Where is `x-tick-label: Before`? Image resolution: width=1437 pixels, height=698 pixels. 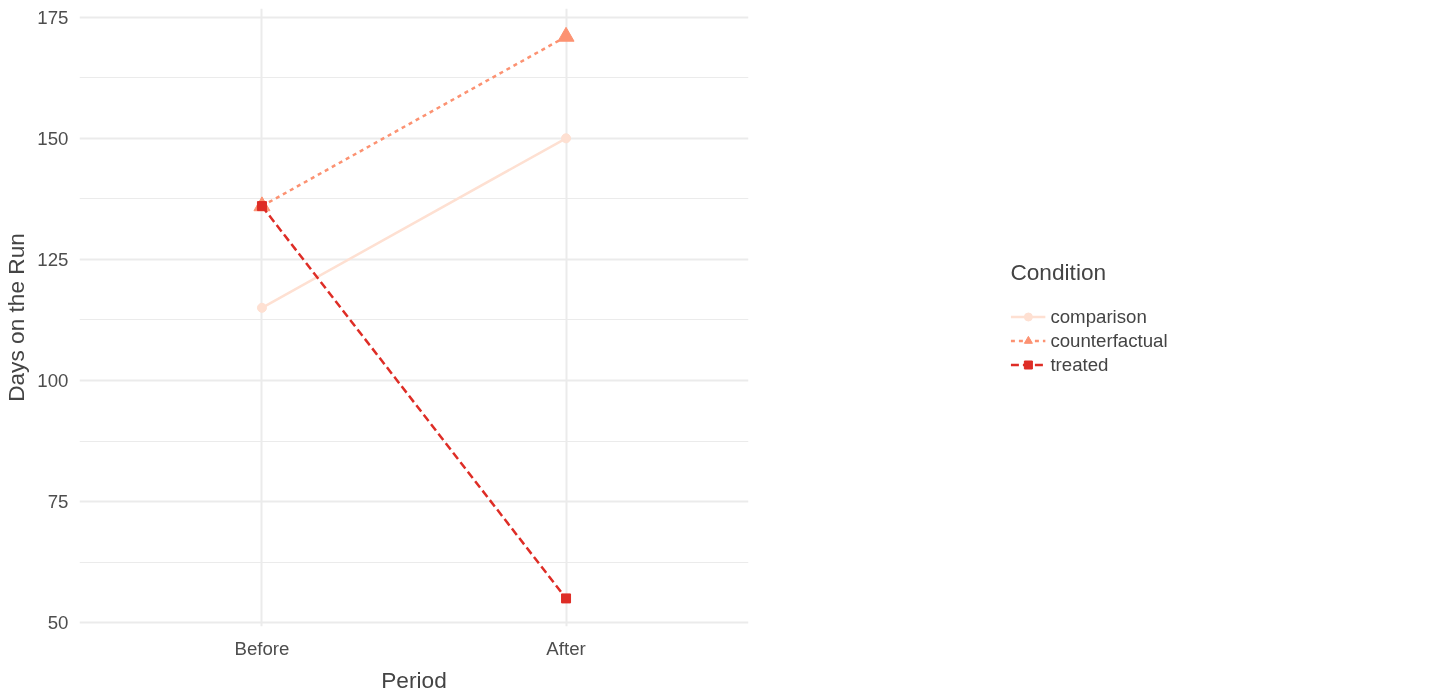
x-tick-label: Before is located at coordinates (262, 648).